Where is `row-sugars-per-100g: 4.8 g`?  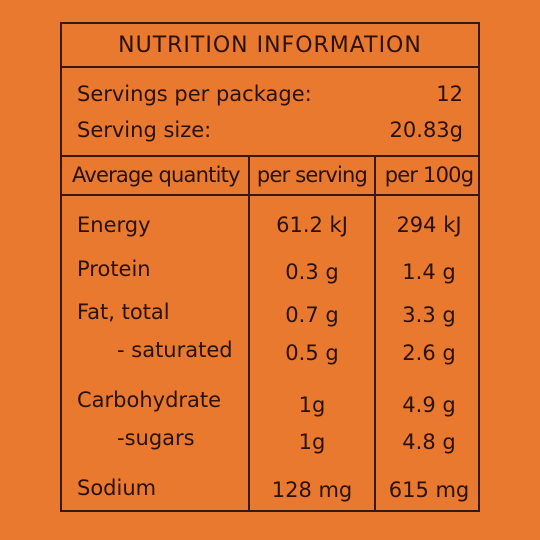 row-sugars-per-100g: 4.8 g is located at coordinates (429, 442).